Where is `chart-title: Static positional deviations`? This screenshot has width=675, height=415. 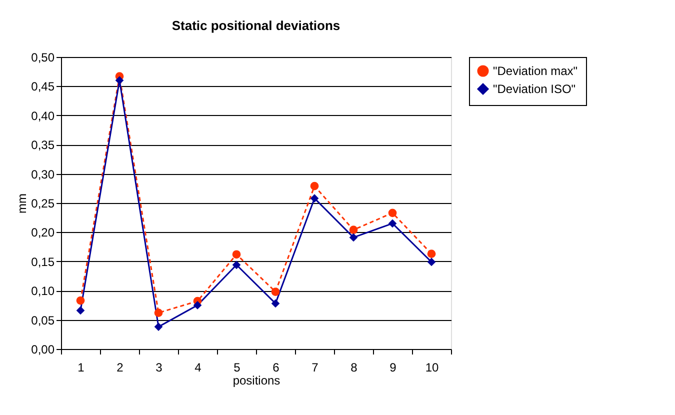 chart-title: Static positional deviations is located at coordinates (256, 25).